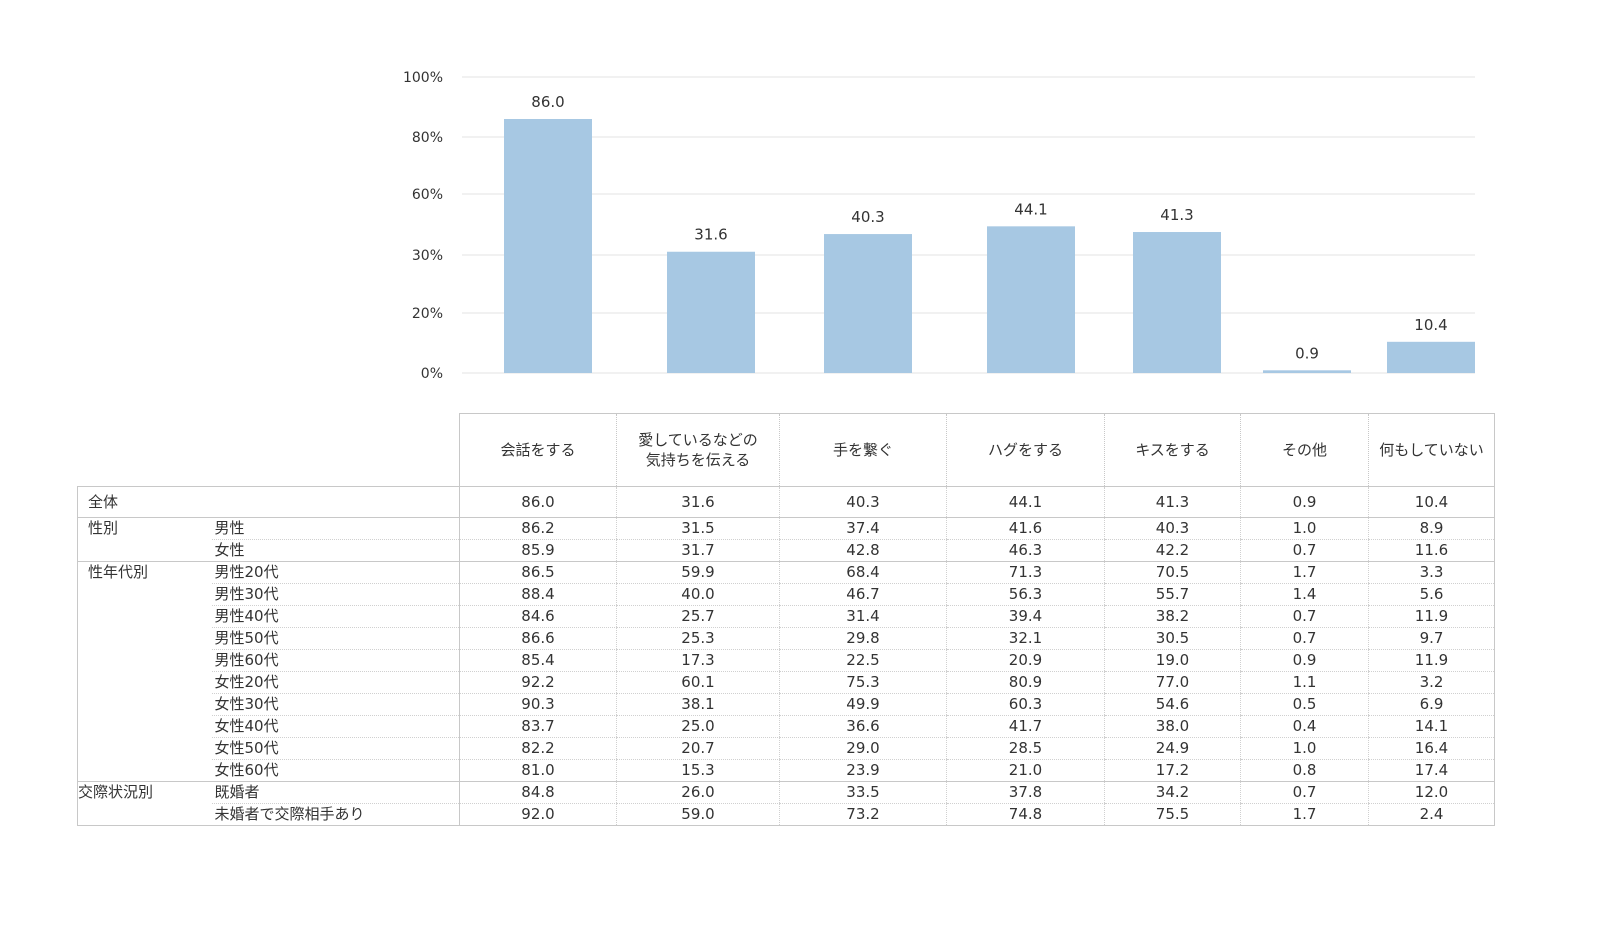  Describe the element at coordinates (698, 460) in the screenshot. I see `column-header-line: 気持ちを伝える` at that location.